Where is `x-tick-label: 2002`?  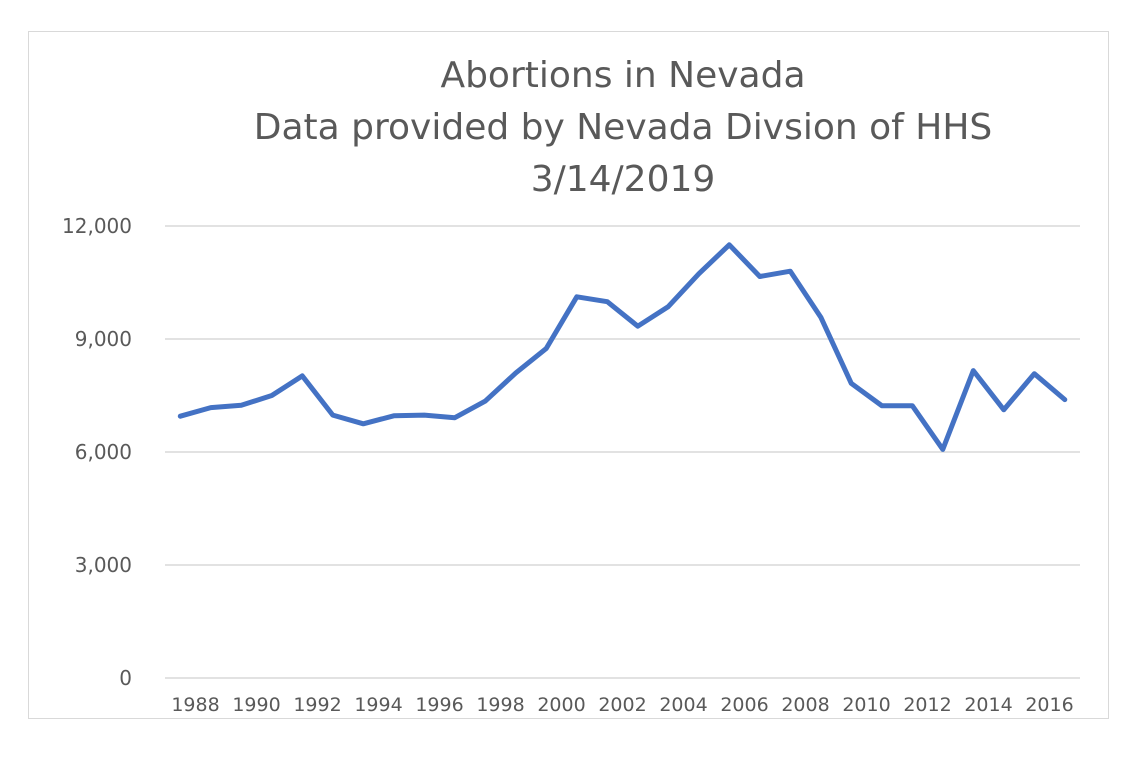
x-tick-label: 2002 is located at coordinates (622, 705).